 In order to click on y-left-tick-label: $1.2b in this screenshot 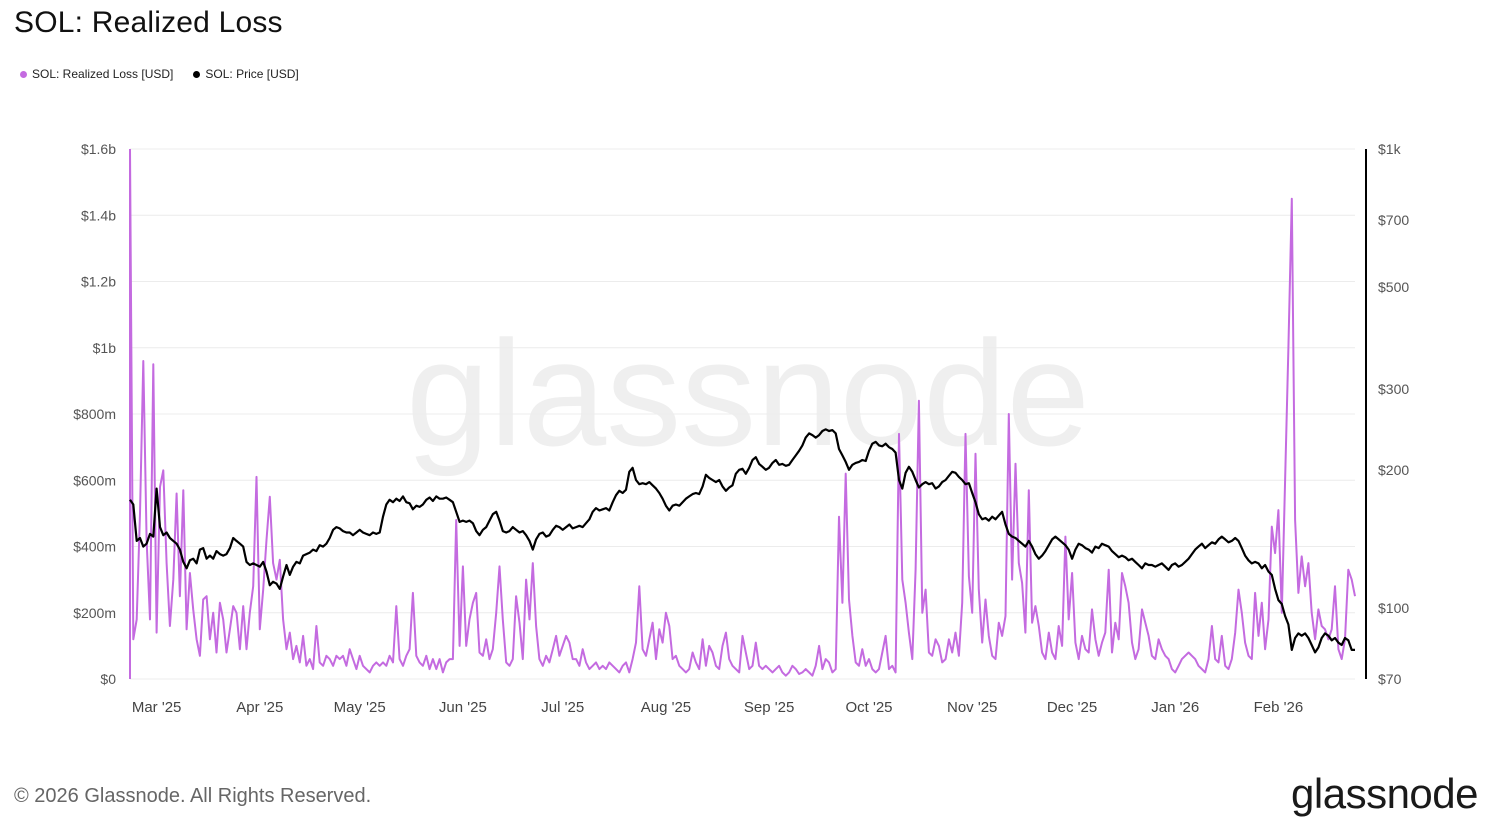, I will do `click(98, 282)`.